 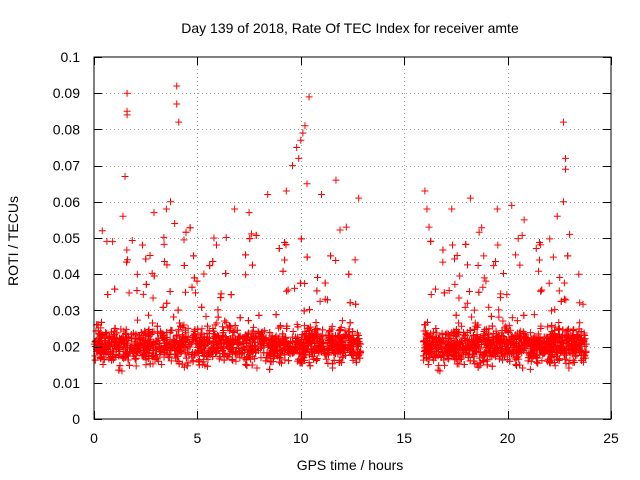 What do you see at coordinates (66, 274) in the screenshot?
I see `y-tick-label: 0.04` at bounding box center [66, 274].